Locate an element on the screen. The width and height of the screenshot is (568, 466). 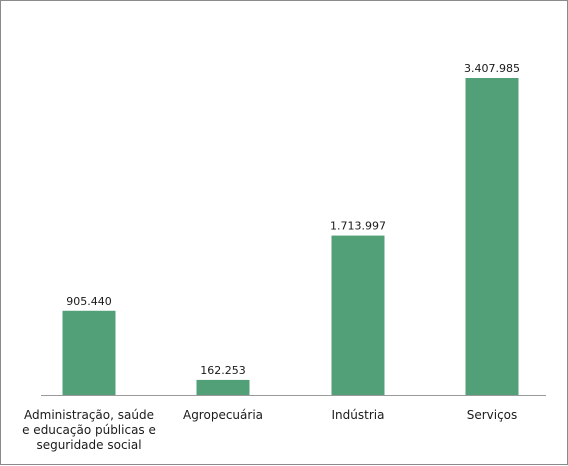
category-label-line: e educação públicas e is located at coordinates (89, 430).